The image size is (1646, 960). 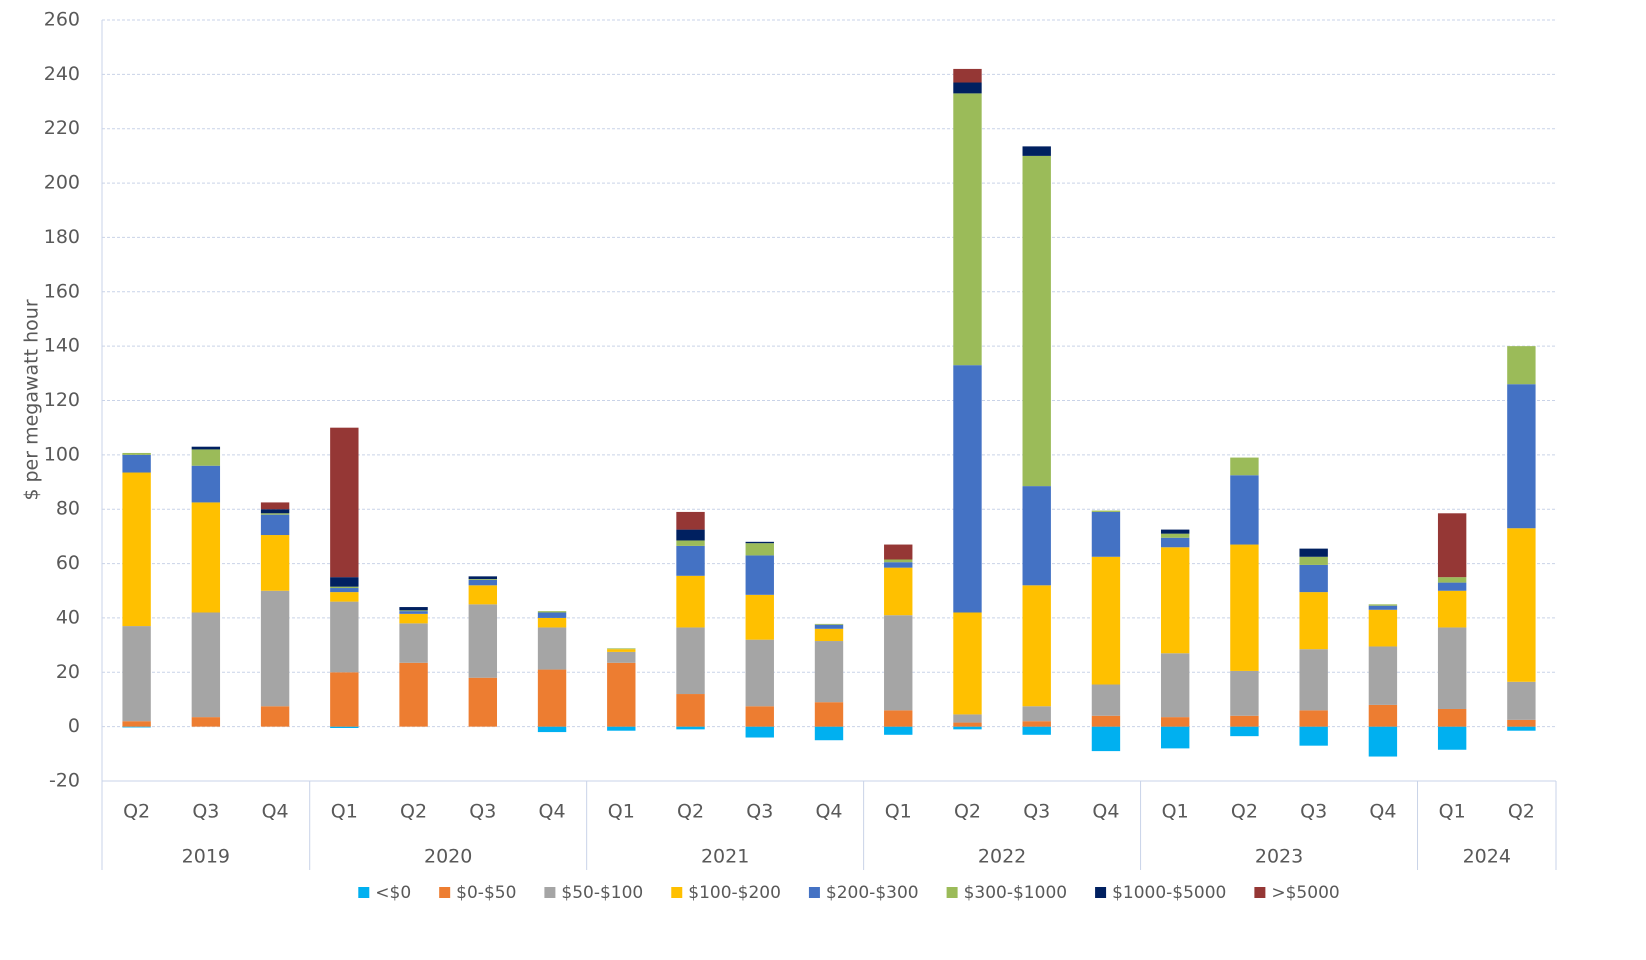 I want to click on y-tick-label: 100, so click(x=62, y=454).